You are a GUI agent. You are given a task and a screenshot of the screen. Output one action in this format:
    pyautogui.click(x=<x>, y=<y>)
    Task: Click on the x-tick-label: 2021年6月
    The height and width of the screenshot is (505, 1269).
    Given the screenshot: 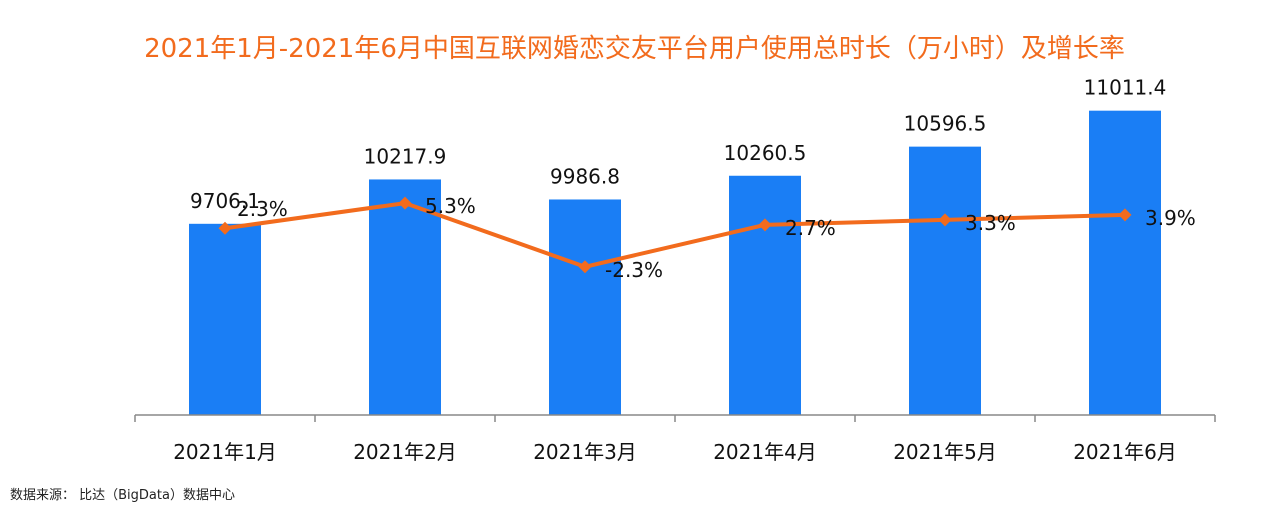 What is the action you would take?
    pyautogui.click(x=1125, y=452)
    